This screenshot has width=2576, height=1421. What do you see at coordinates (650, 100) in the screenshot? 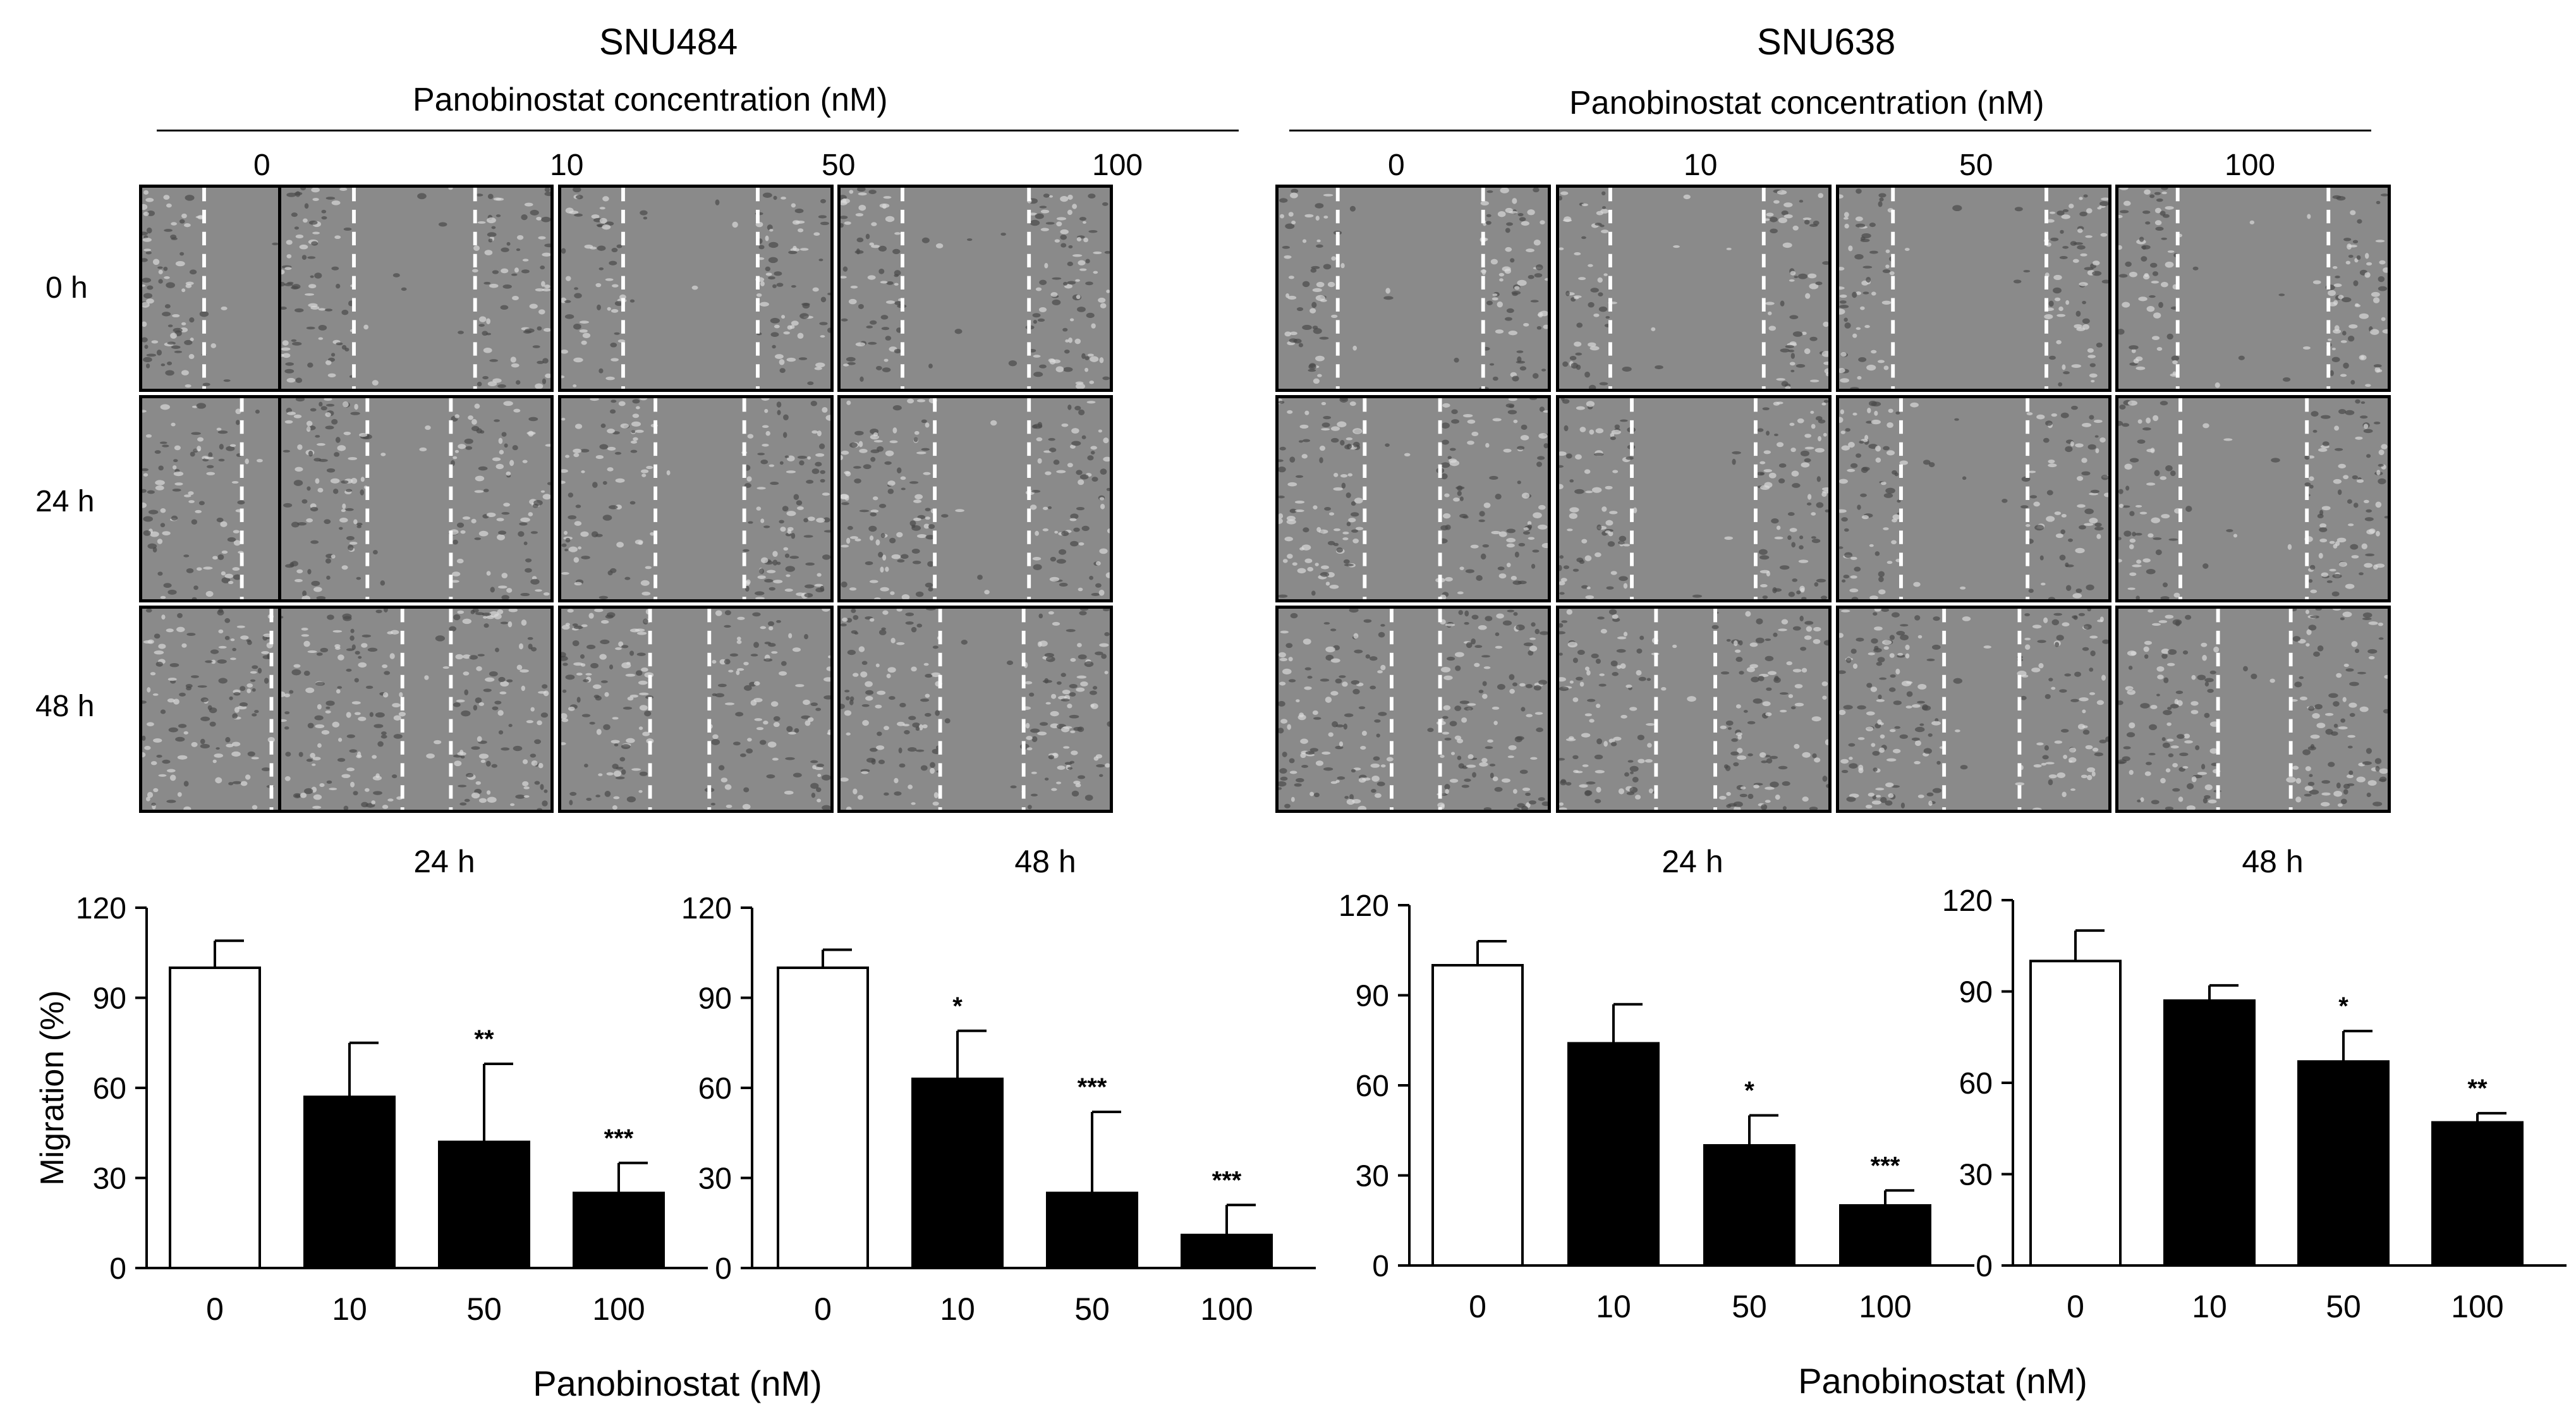
I see `concentration-header-snu484: Panobinostat concentration (nM)` at bounding box center [650, 100].